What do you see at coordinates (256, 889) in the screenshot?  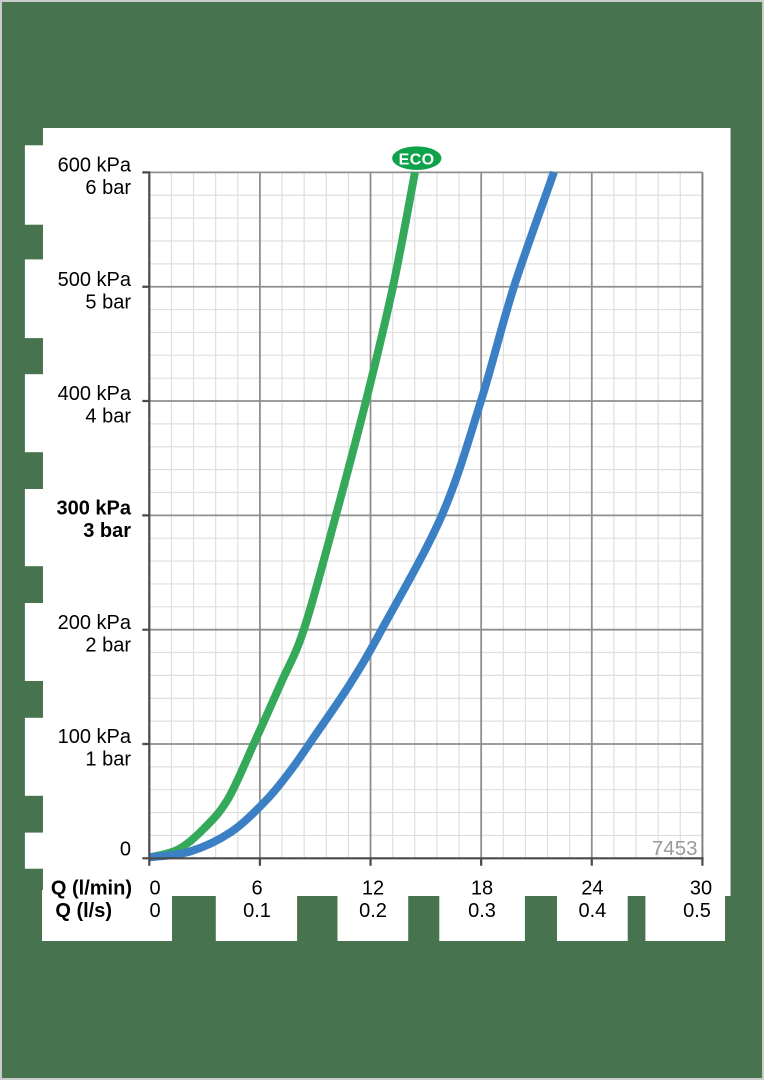 I see `svg-text: 6` at bounding box center [256, 889].